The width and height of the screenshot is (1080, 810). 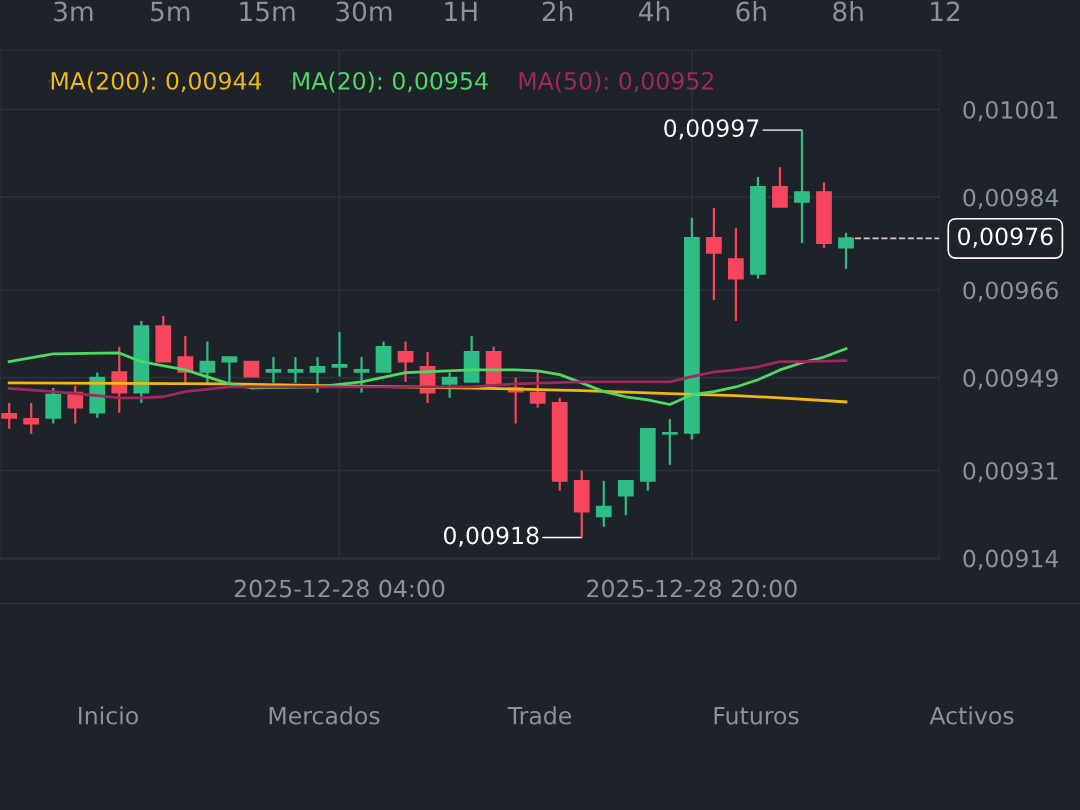 What do you see at coordinates (267, 11) in the screenshot?
I see `text: 15m` at bounding box center [267, 11].